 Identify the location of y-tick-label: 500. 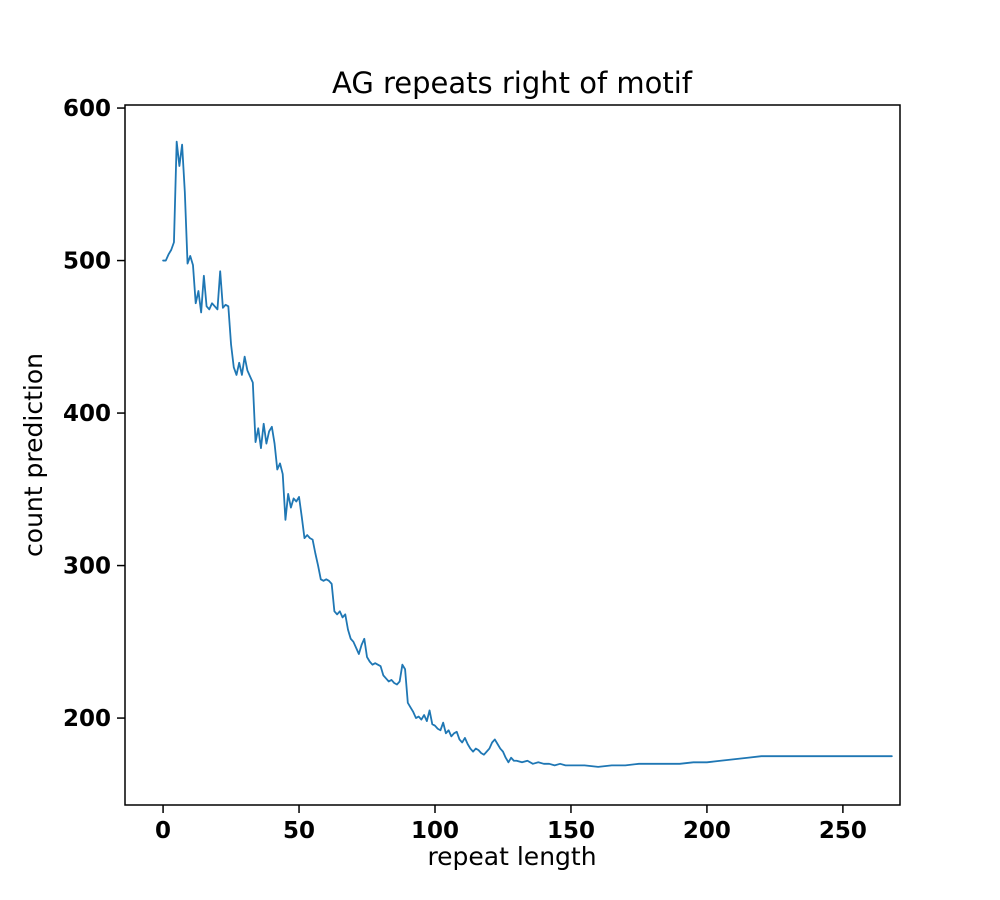
(87, 262).